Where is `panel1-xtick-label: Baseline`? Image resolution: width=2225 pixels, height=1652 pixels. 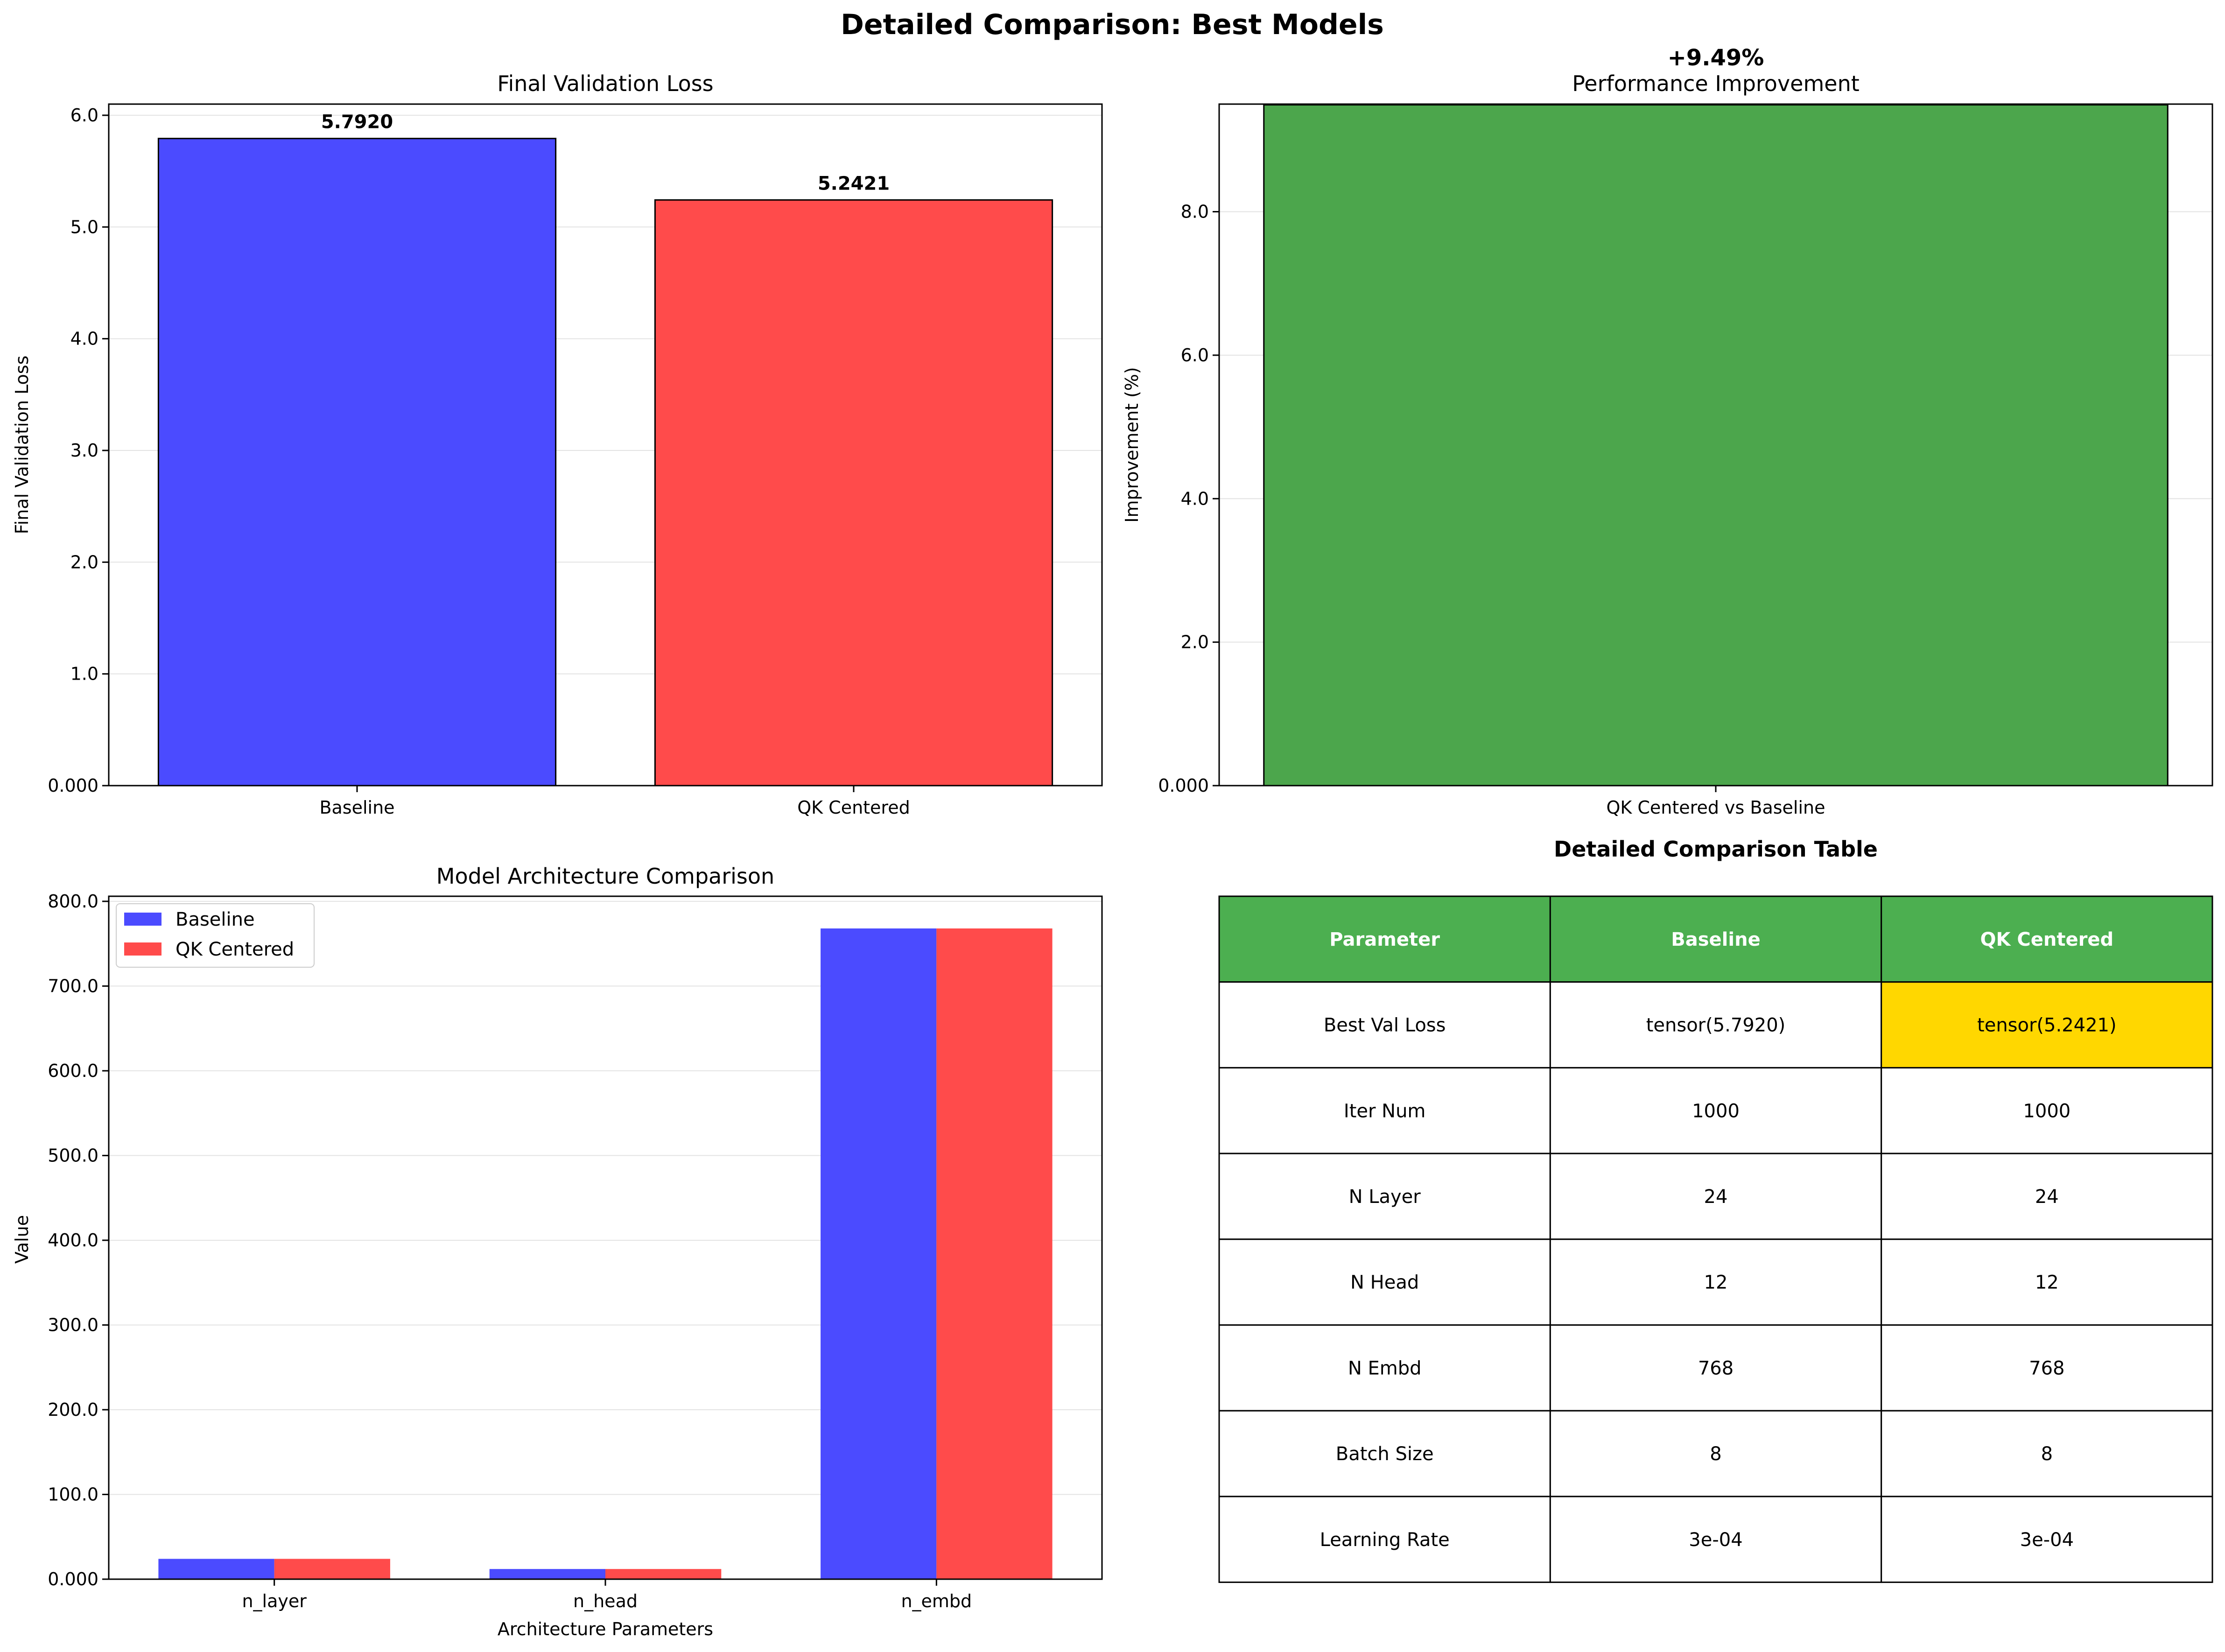 panel1-xtick-label: Baseline is located at coordinates (356, 807).